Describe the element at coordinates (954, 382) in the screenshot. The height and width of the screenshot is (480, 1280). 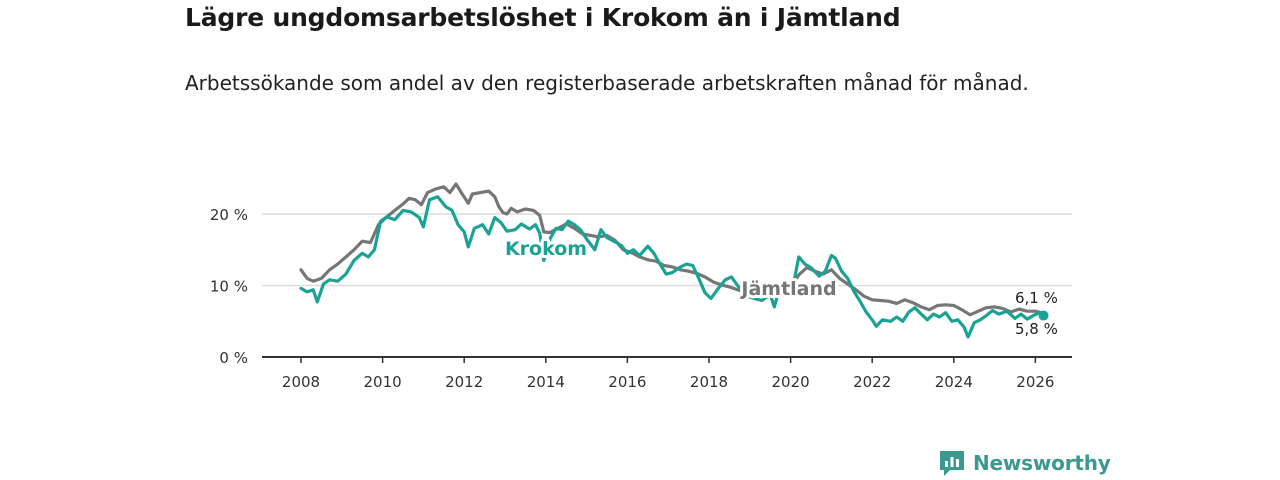
I see `x-tick-label: 2024` at that location.